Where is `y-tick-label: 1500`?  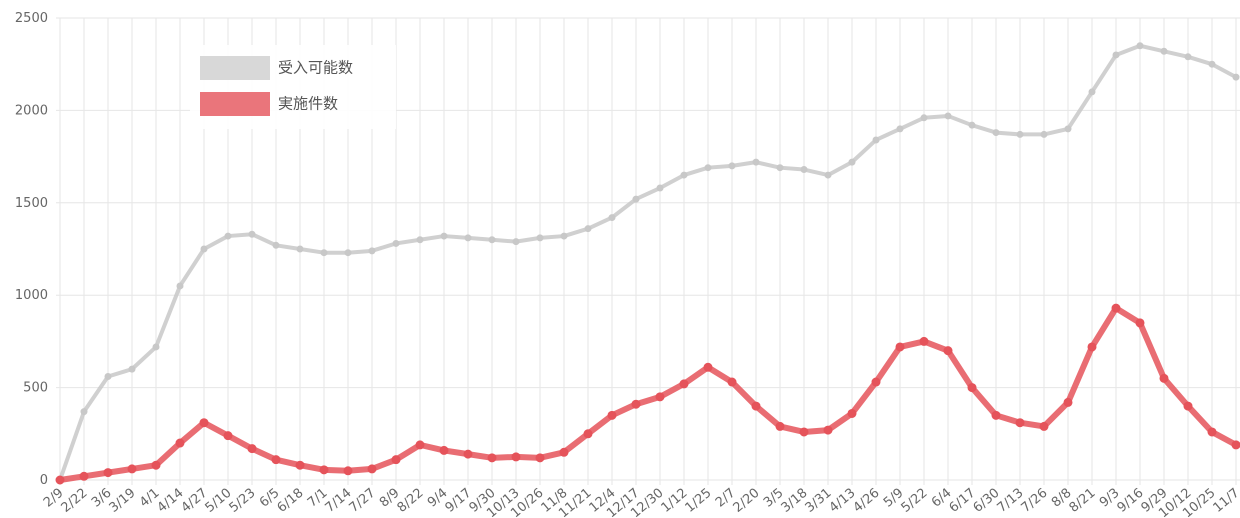 y-tick-label: 1500 is located at coordinates (31, 203).